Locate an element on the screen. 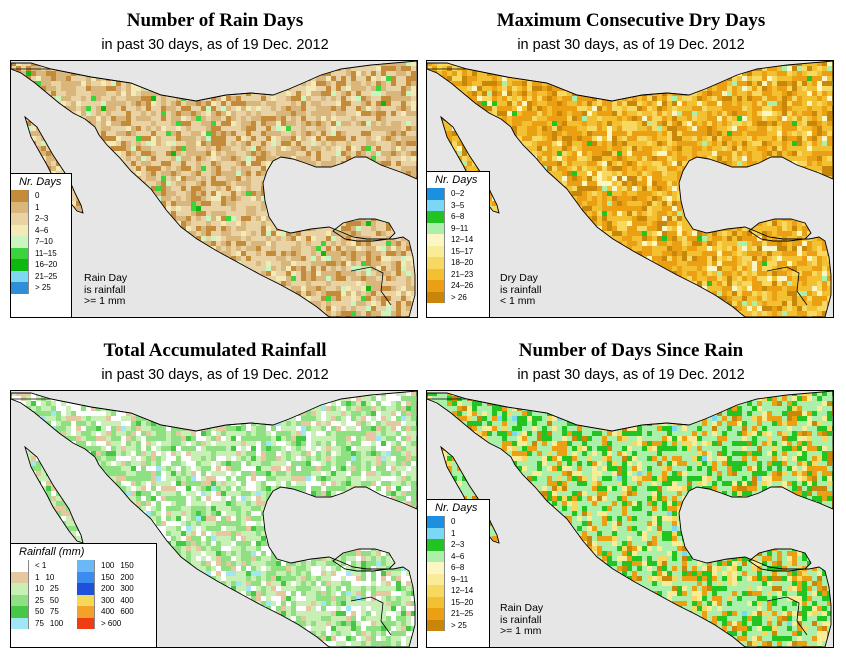 The height and width of the screenshot is (658, 846). panel-title: Total Accumulated Rainfall is located at coordinates (215, 350).